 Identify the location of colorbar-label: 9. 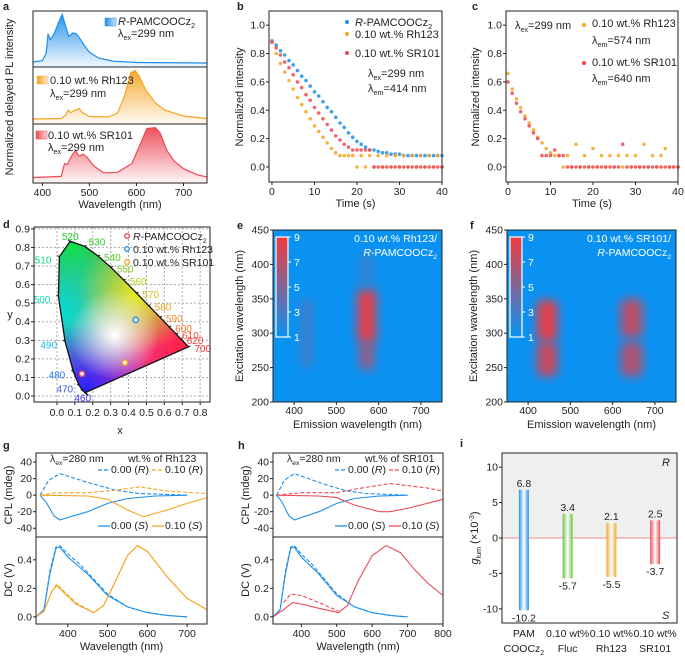
(531, 238).